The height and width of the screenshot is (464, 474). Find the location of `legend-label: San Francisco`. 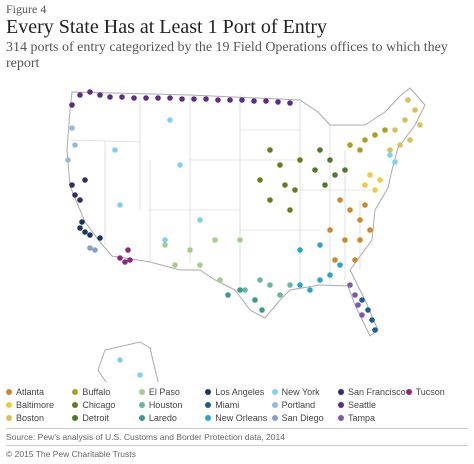

legend-label: San Francisco is located at coordinates (377, 392).